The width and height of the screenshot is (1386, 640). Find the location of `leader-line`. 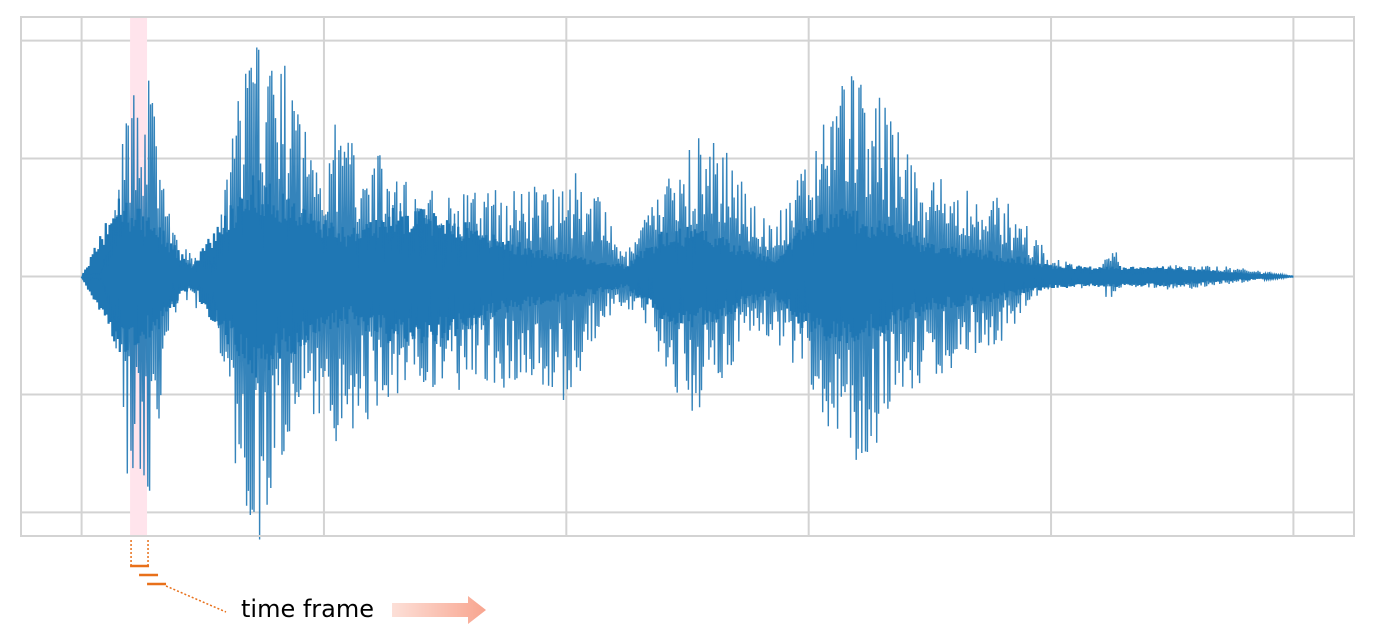

leader-line is located at coordinates (196, 599).